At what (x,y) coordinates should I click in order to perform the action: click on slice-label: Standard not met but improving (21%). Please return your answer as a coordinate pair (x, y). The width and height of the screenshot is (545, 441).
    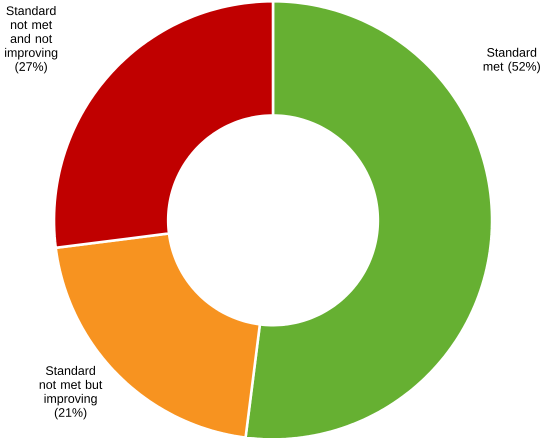
    Looking at the image, I should click on (71, 393).